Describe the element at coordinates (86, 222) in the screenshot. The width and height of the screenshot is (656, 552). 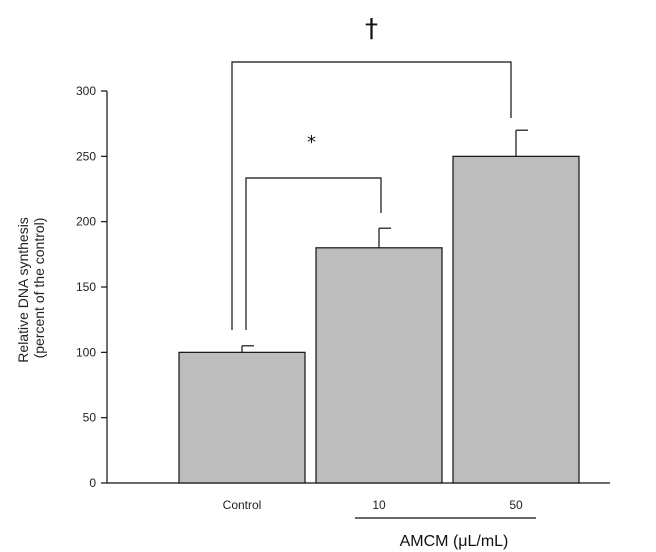
I see `y-tick-label: 200` at that location.